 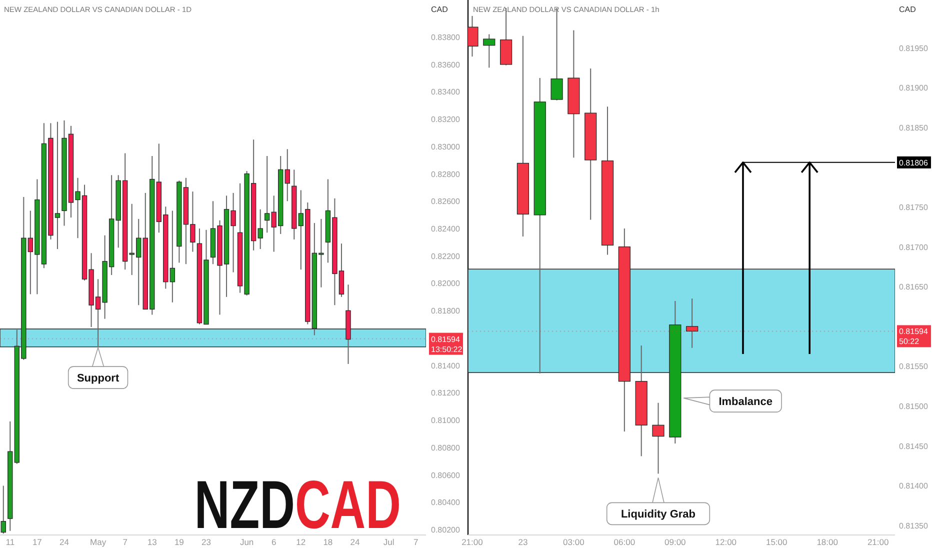 What do you see at coordinates (445, 283) in the screenshot?
I see `y-tick-label: 0.82000` at bounding box center [445, 283].